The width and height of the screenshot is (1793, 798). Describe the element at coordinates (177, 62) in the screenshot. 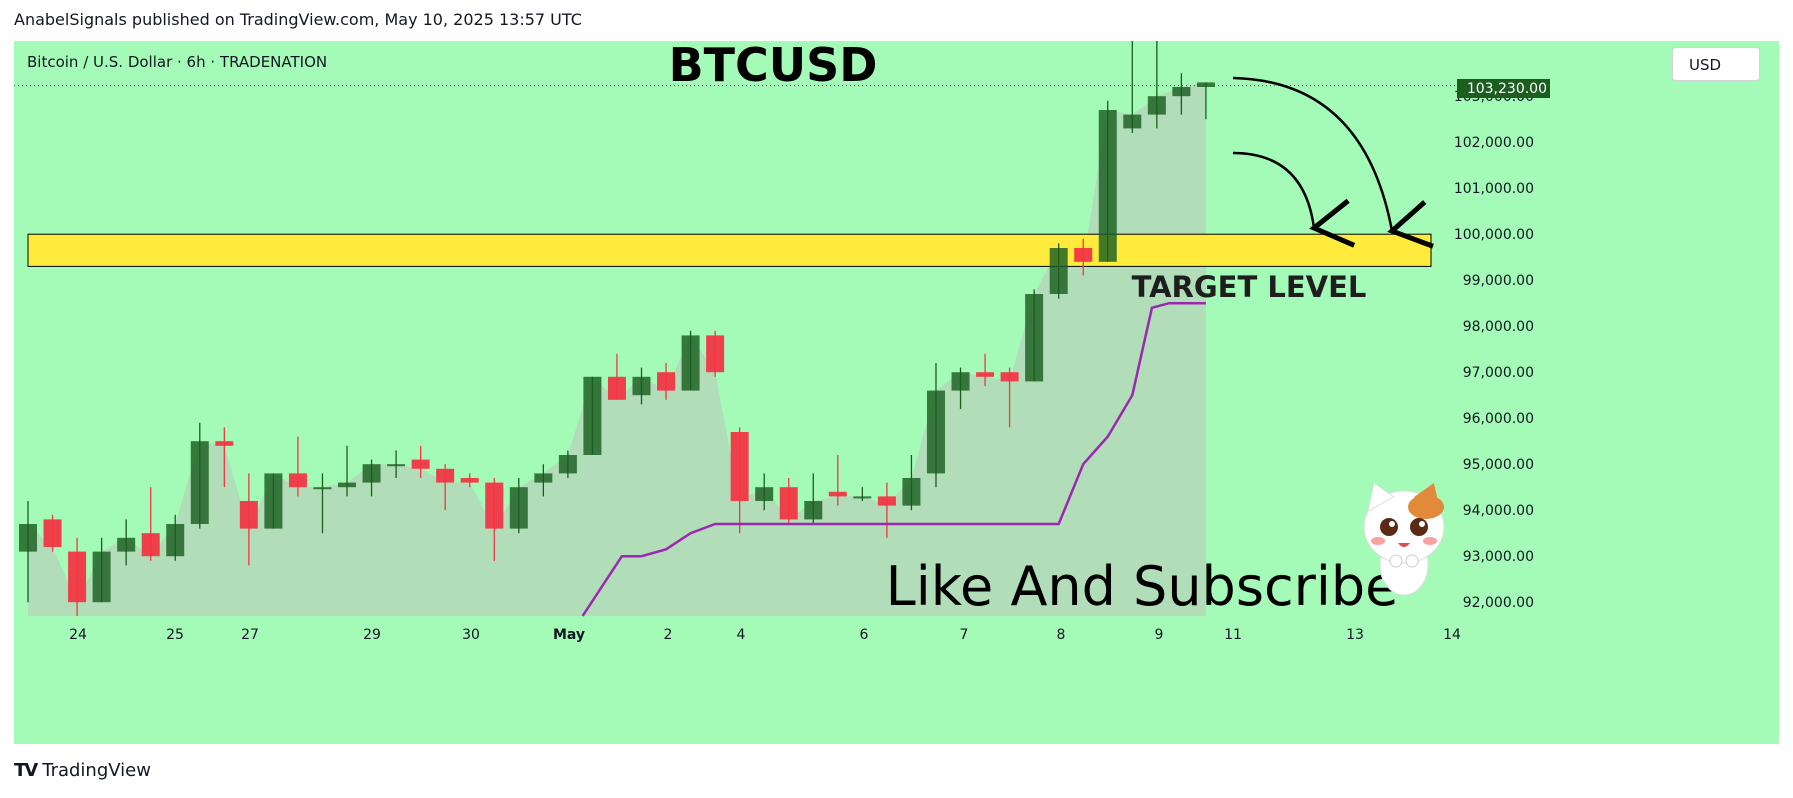

I see `symbol-info: Bitcoin / U.S. Dollar · 6h · TRADENATION` at that location.